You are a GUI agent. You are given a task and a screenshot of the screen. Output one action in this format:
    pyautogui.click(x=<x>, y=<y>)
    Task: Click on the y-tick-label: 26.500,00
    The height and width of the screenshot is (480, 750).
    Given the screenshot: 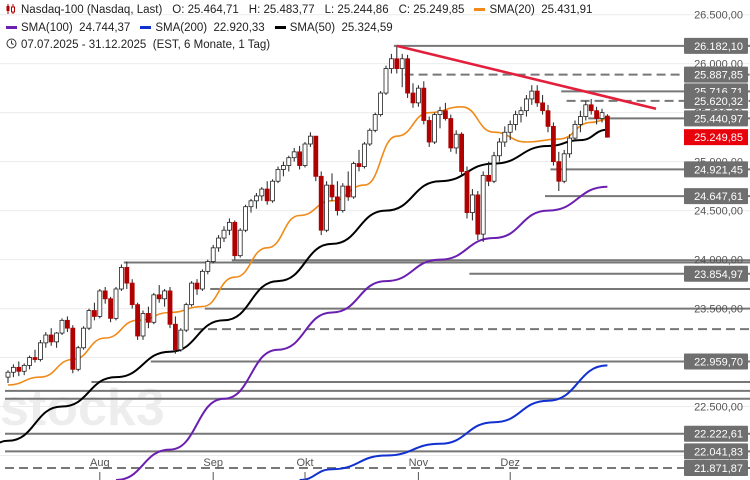 What is the action you would take?
    pyautogui.click(x=718, y=16)
    